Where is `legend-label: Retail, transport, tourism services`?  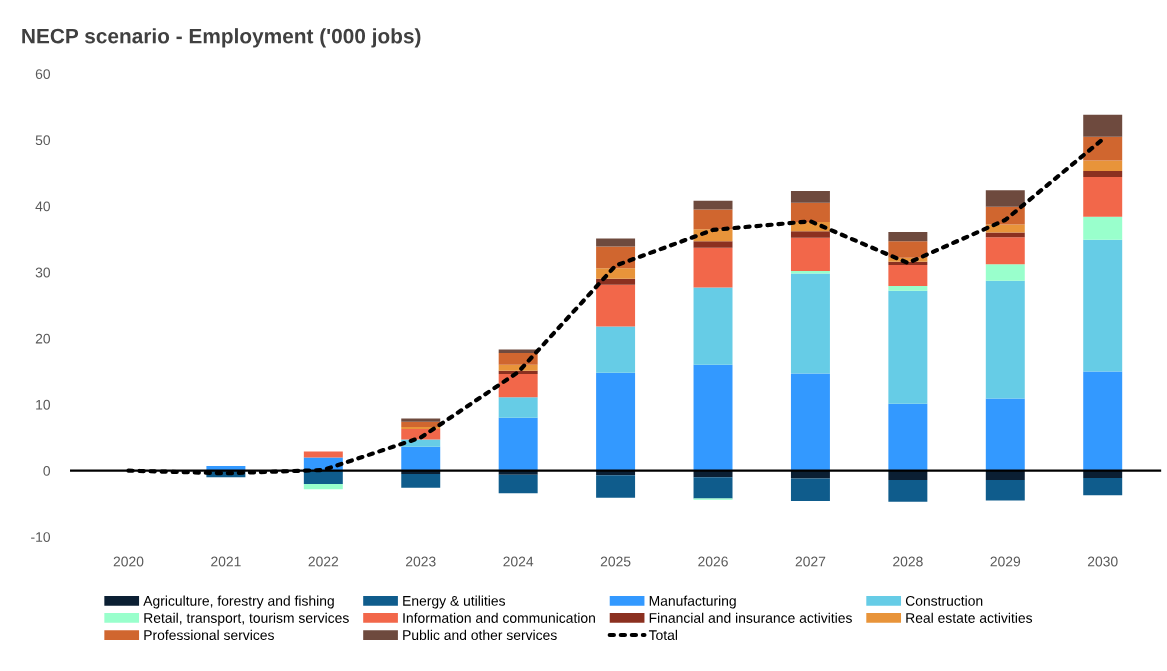
legend-label: Retail, transport, tourism services is located at coordinates (246, 619).